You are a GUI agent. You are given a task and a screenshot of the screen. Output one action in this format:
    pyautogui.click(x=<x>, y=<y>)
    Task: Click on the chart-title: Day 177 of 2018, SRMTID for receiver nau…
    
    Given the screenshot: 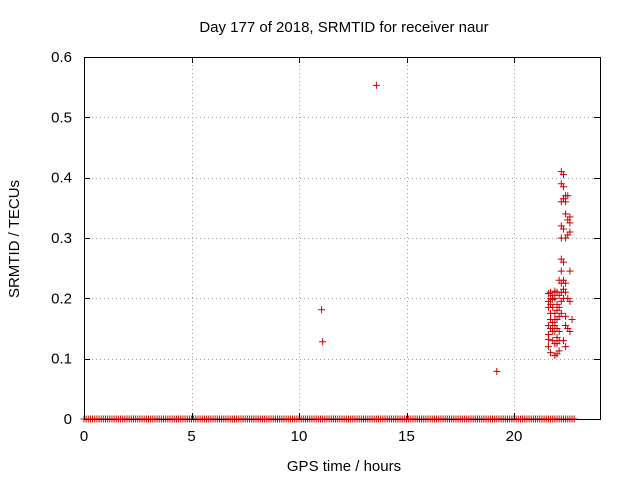 What is the action you would take?
    pyautogui.click(x=343, y=27)
    